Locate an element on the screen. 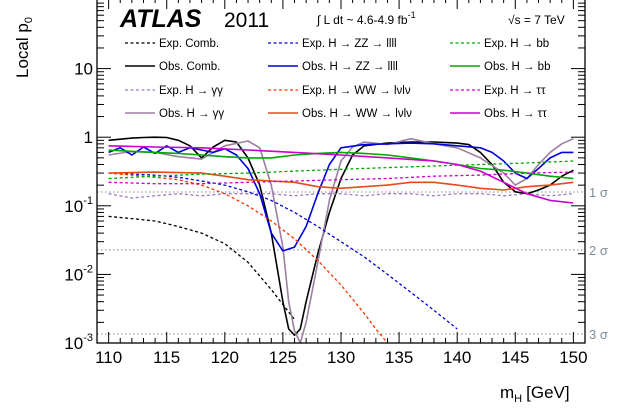 This screenshot has width=638, height=409. legend-label: Obs. H → ZZ → llll is located at coordinates (350, 67).